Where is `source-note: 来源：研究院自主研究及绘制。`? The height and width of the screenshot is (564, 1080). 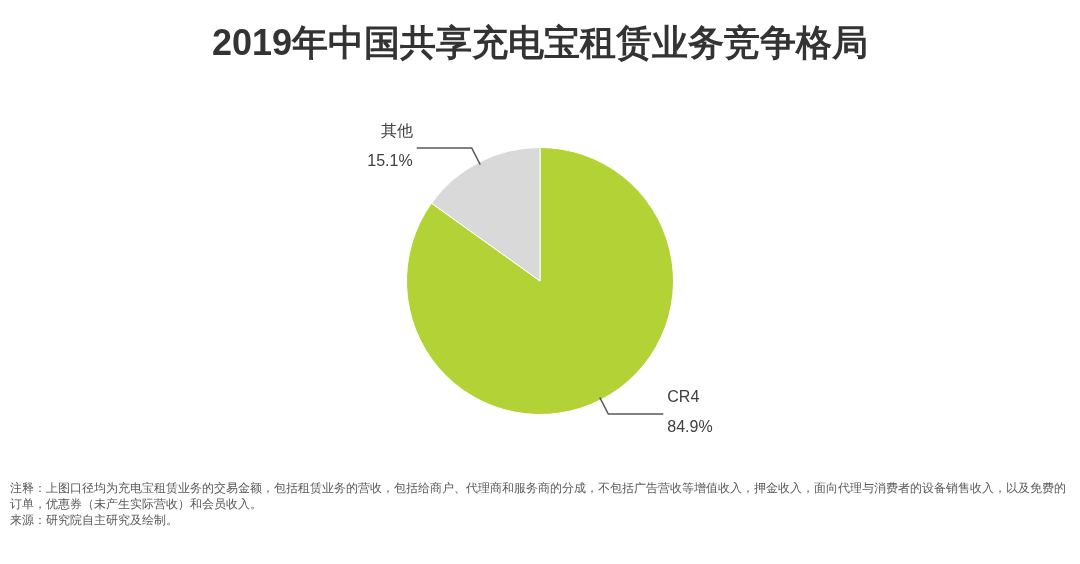
source-note: 来源：研究院自主研究及绘制。 is located at coordinates (94, 520).